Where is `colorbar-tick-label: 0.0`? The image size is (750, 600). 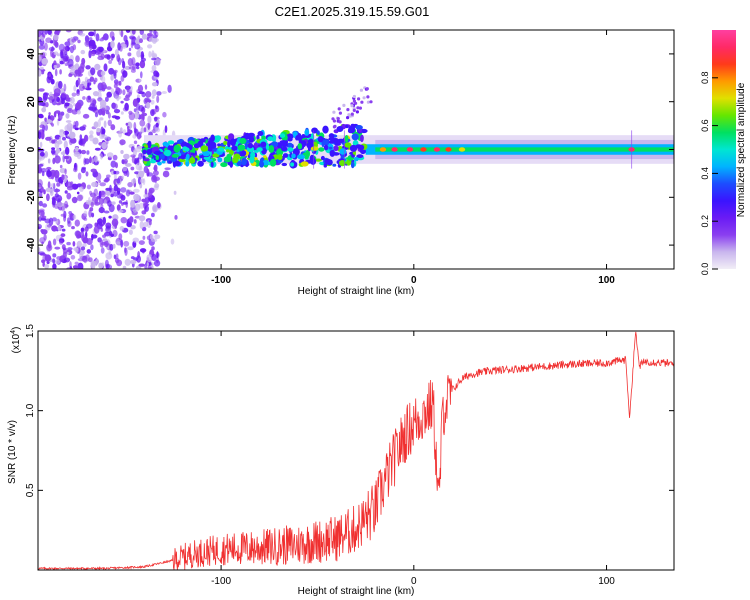
colorbar-tick-label: 0.0 is located at coordinates (705, 269).